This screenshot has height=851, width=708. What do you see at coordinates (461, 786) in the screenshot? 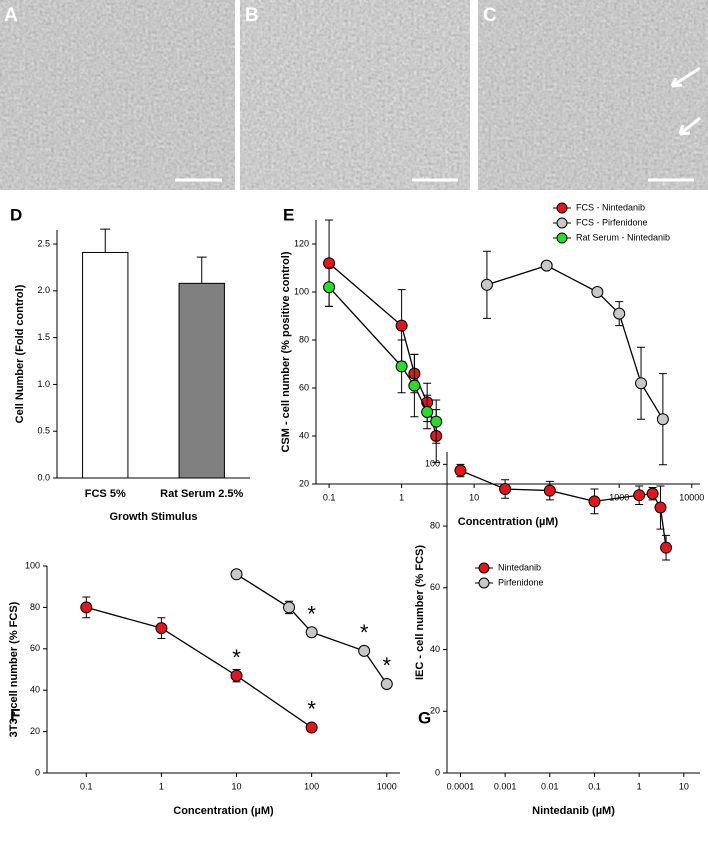
I see `x-tick-label: 0.0001` at bounding box center [461, 786].